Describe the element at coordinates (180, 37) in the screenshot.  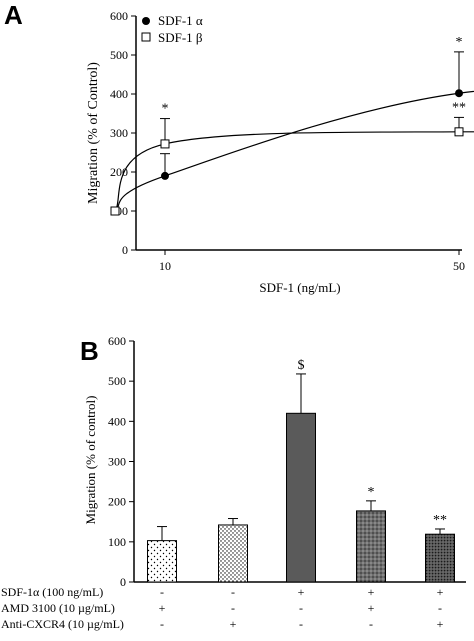
I see `legend-label-sdf1-beta: SDF-1 β` at that location.